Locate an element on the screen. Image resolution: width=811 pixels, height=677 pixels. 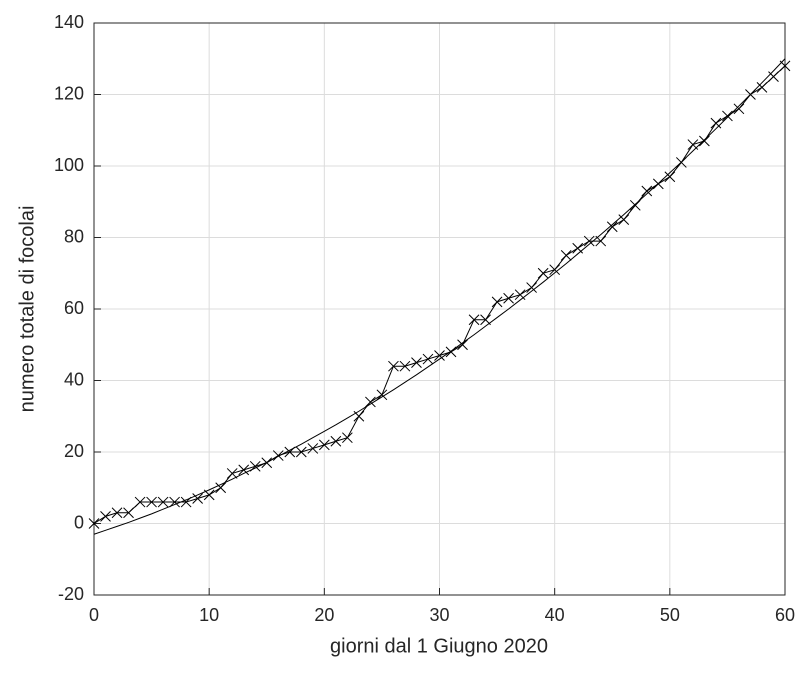
x-tick-label: 20 is located at coordinates (324, 615).